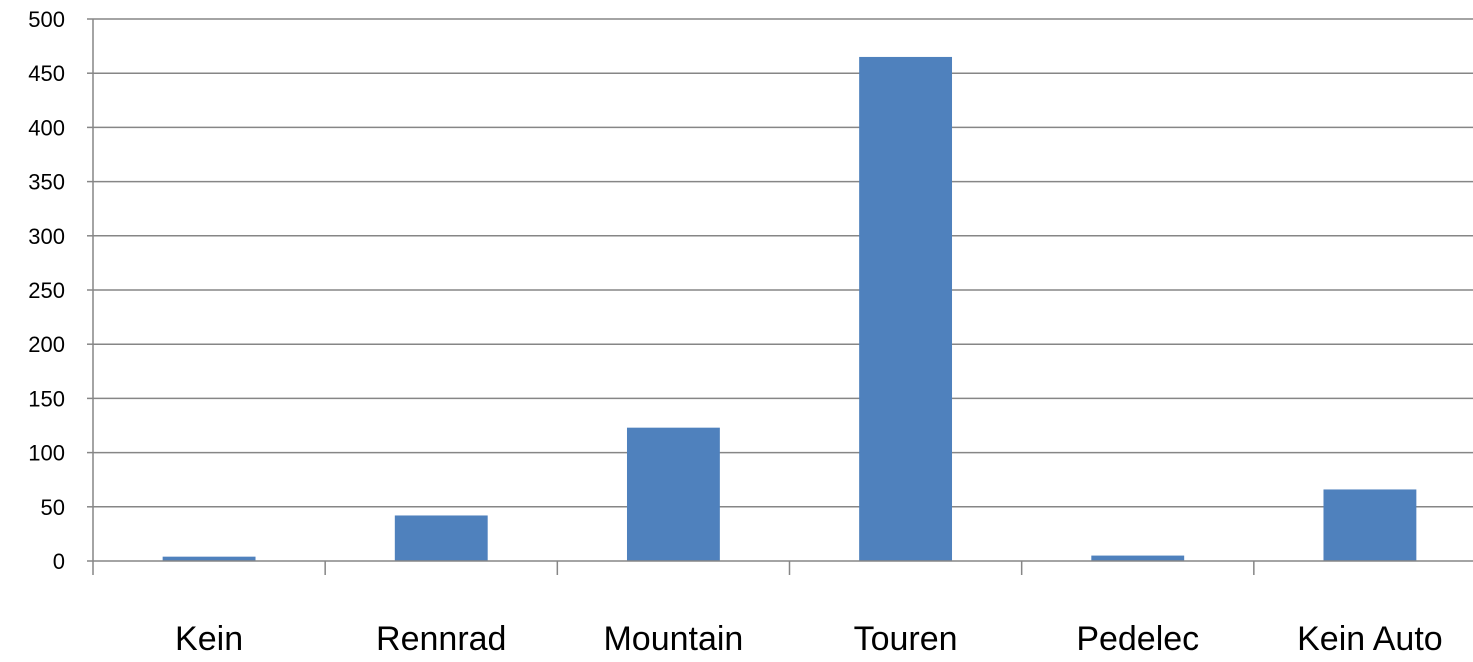 Image resolution: width=1473 pixels, height=662 pixels. What do you see at coordinates (46, 73) in the screenshot?
I see `y-tick-label: 450` at bounding box center [46, 73].